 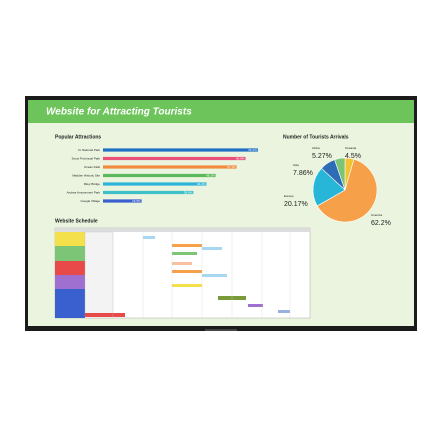 I want to click on slice-label: 4.5%, so click(x=353, y=156).